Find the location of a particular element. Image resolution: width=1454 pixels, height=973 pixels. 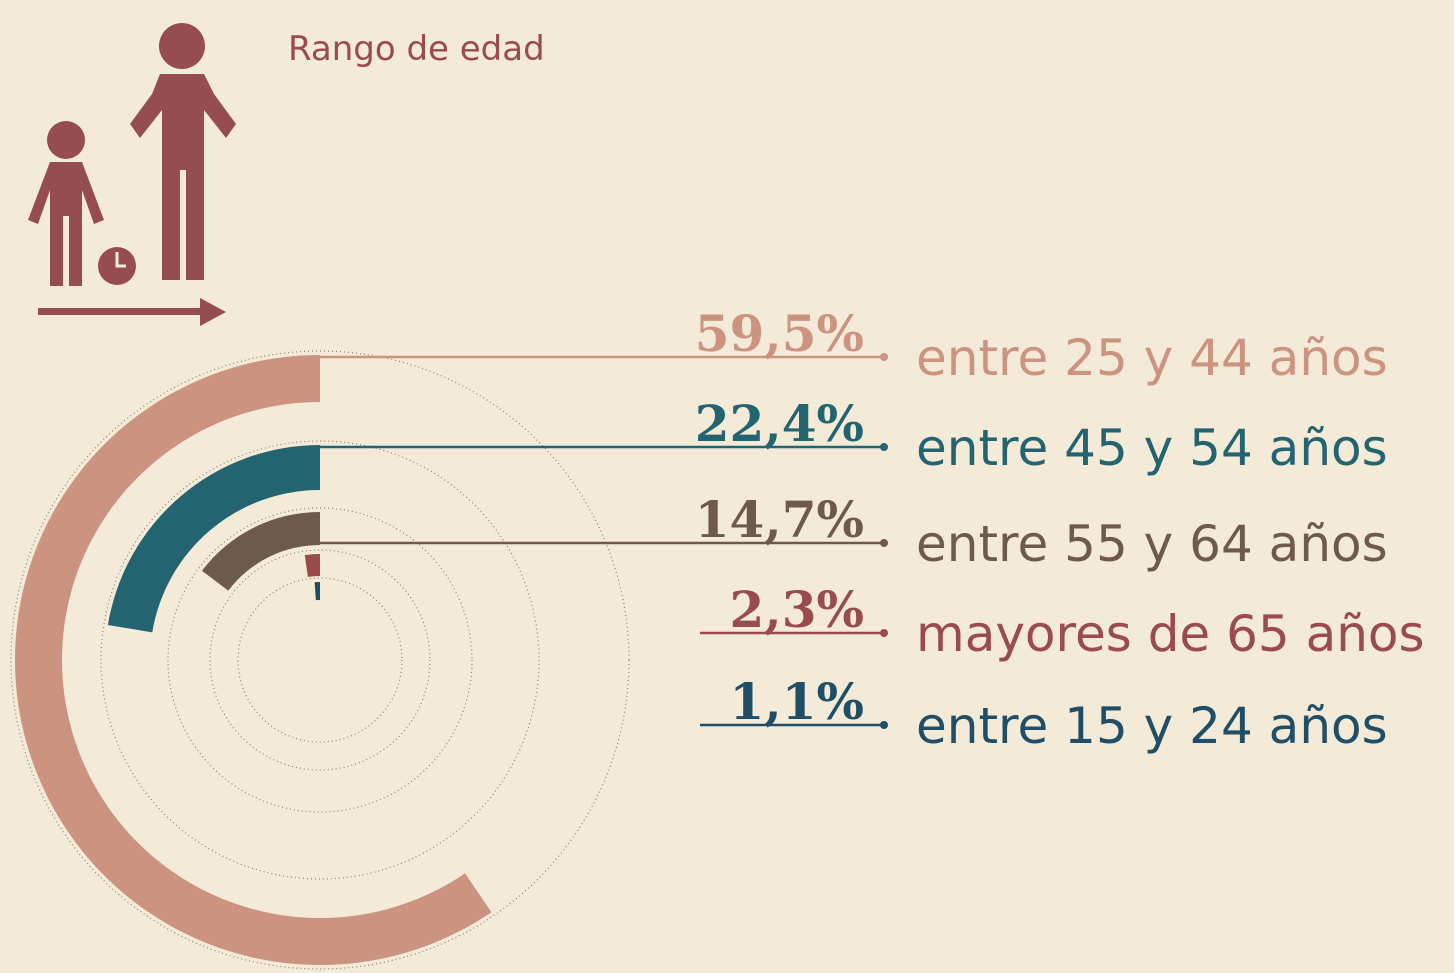

category-label: entre 55 y 64 años is located at coordinates (1152, 544).